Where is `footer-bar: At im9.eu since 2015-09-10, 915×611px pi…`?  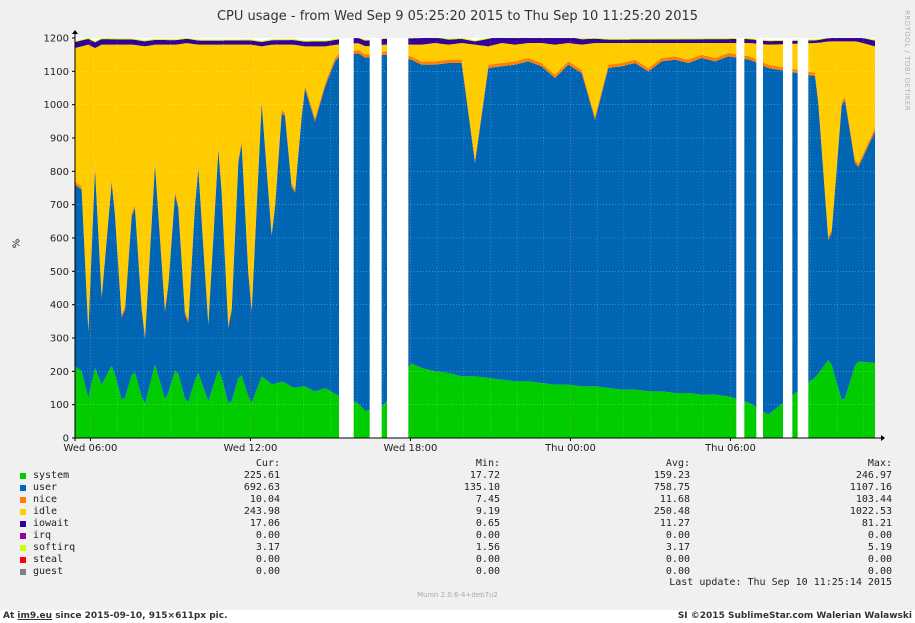
footer-bar: At im9.eu since 2015-09-10, 915×611px pi… is located at coordinates (457, 616).